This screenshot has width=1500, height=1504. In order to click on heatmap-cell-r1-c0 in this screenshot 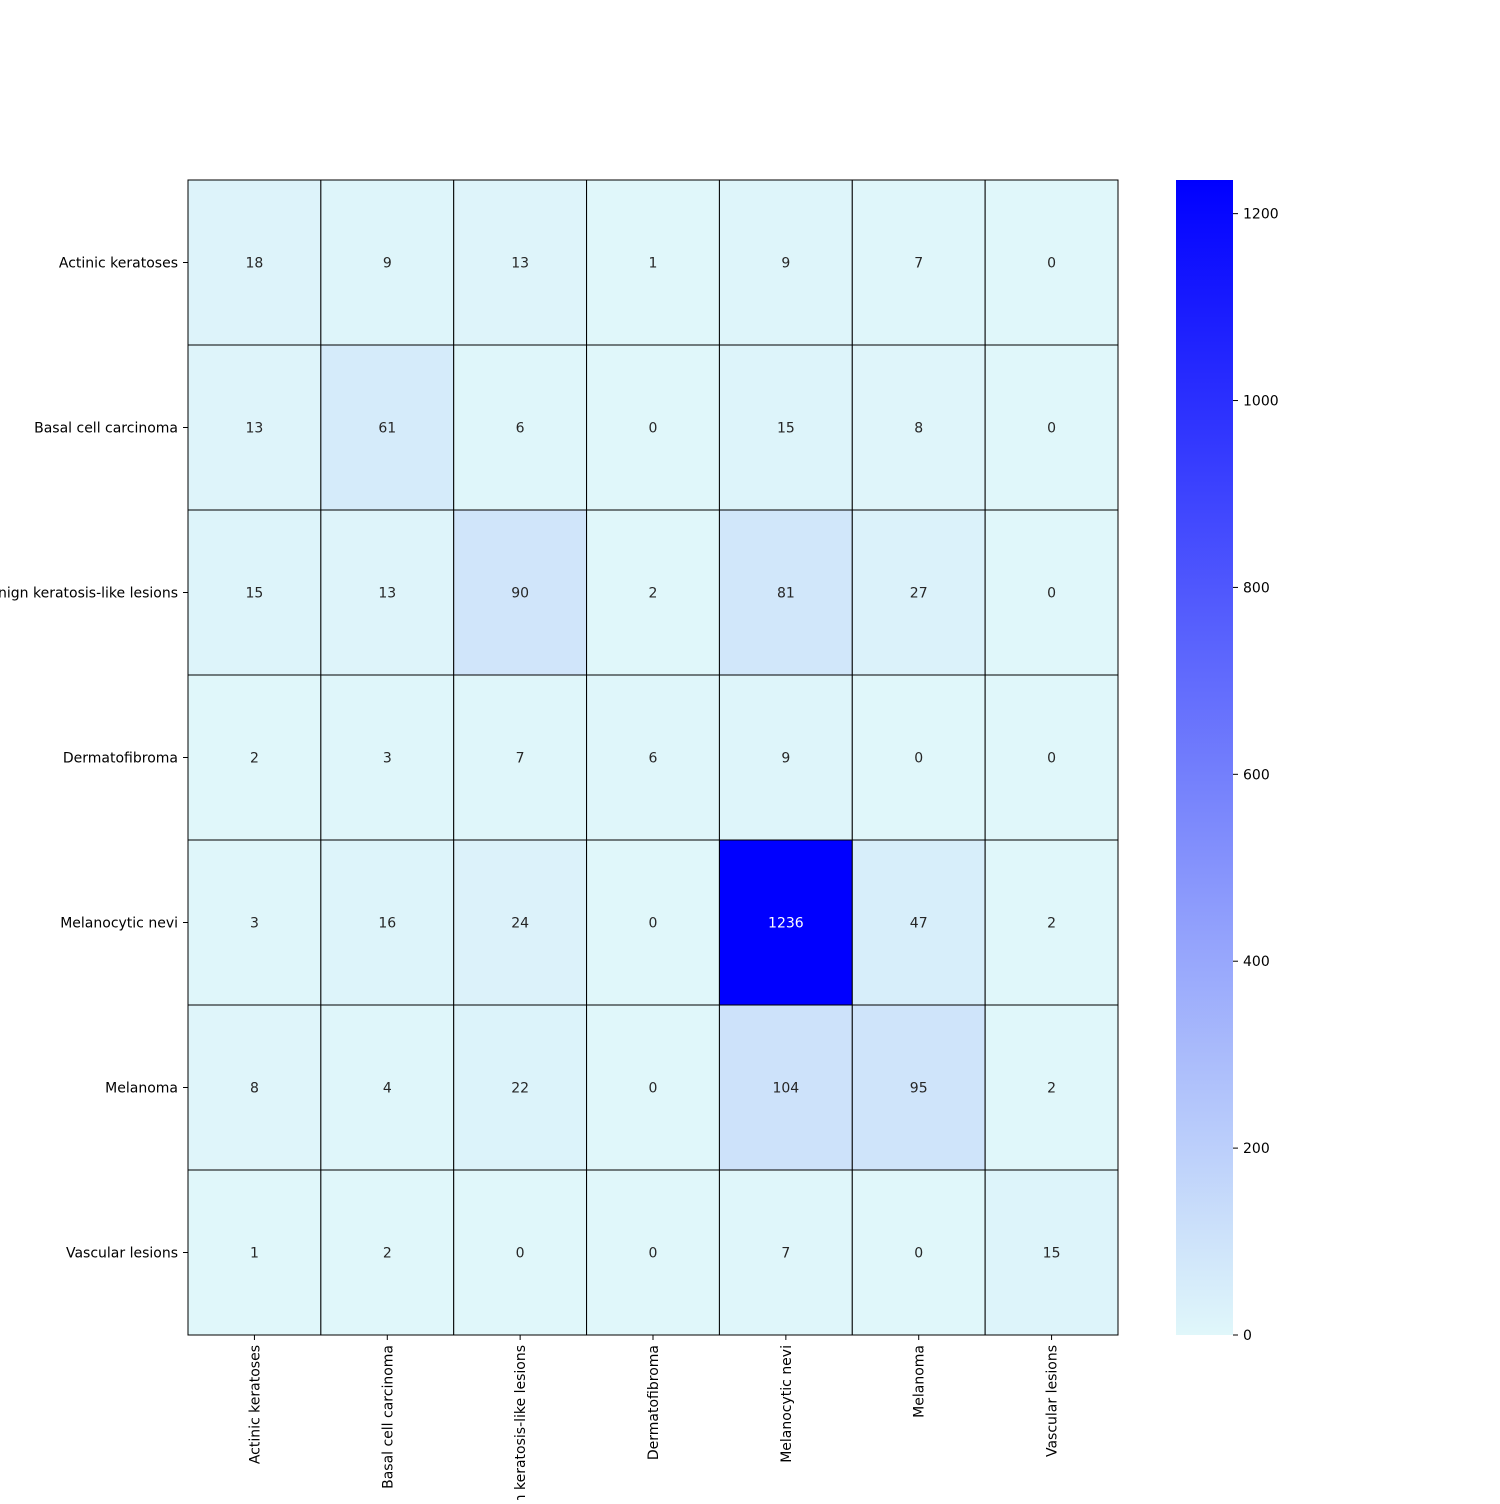, I will do `click(254, 427)`.